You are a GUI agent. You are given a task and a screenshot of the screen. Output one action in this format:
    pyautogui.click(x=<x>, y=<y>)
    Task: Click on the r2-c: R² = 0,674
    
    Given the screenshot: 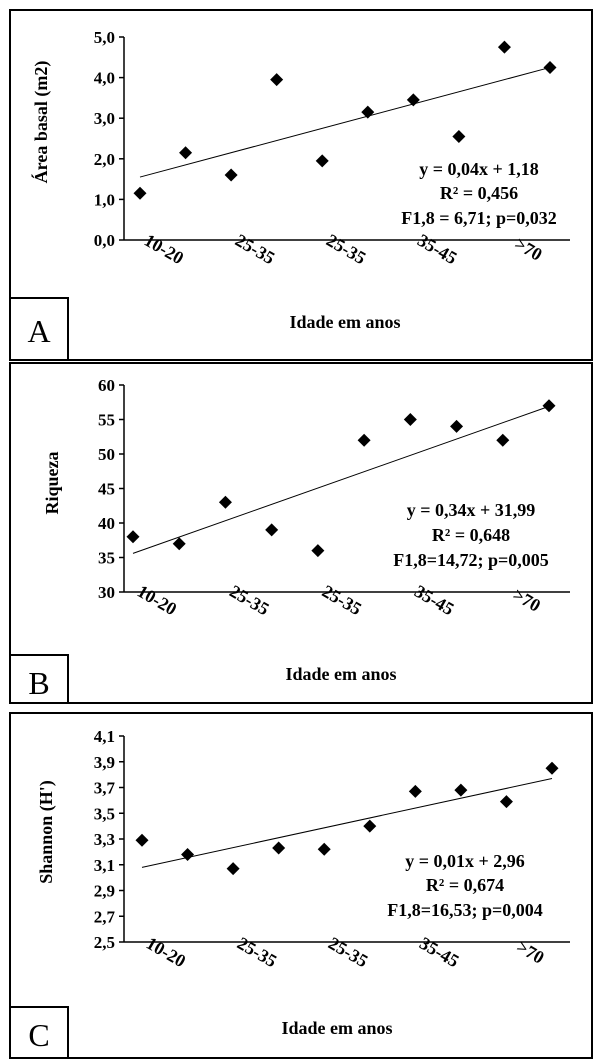 What is the action you would take?
    pyautogui.click(x=465, y=885)
    